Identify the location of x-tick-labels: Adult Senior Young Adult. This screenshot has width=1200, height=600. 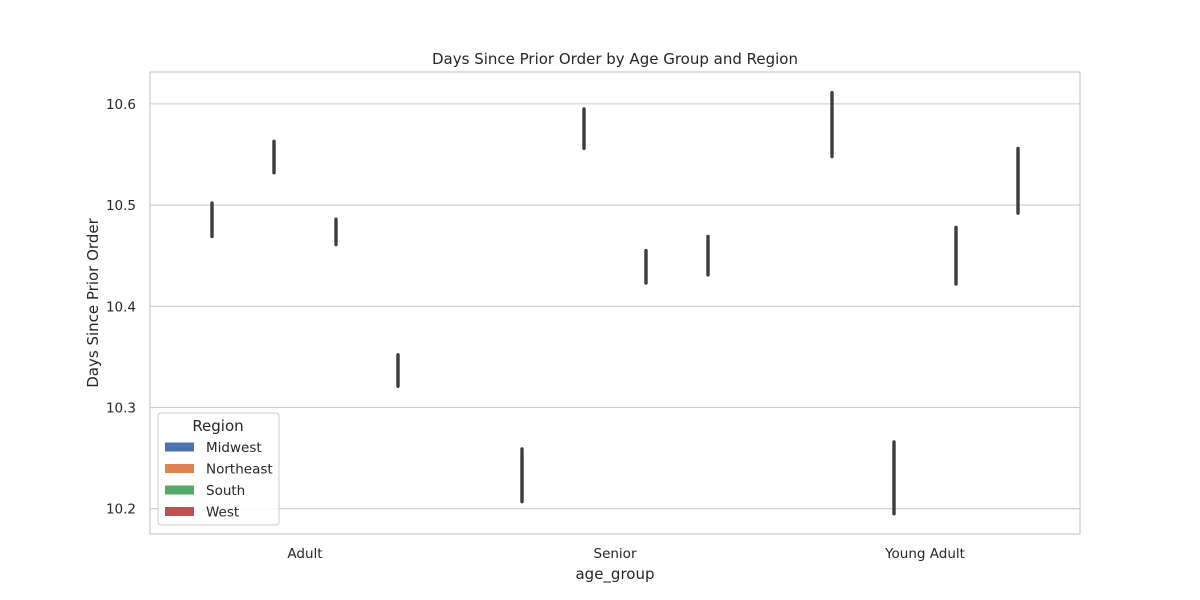
(626, 554).